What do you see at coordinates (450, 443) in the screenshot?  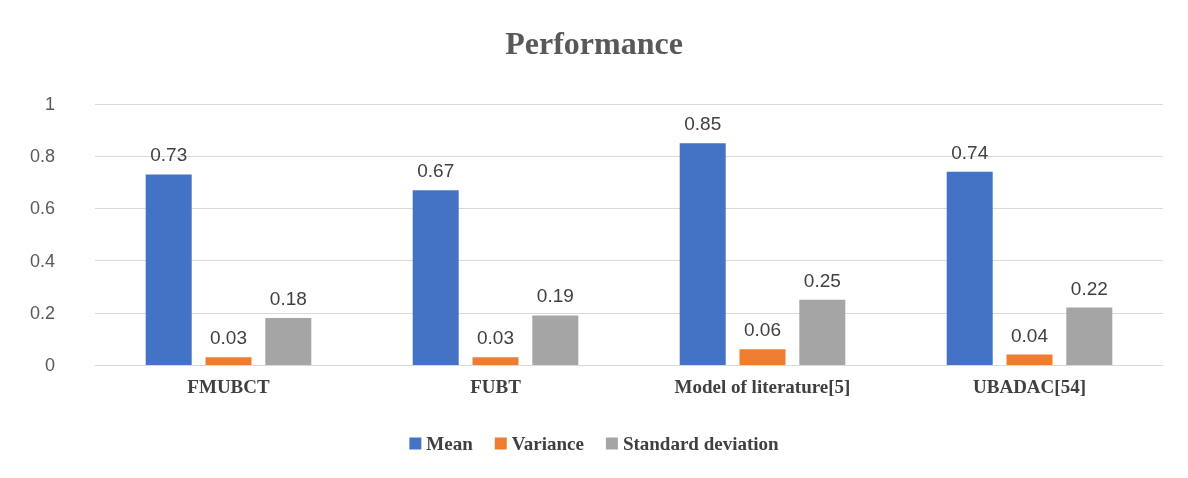 I see `legend-label: Mean` at bounding box center [450, 443].